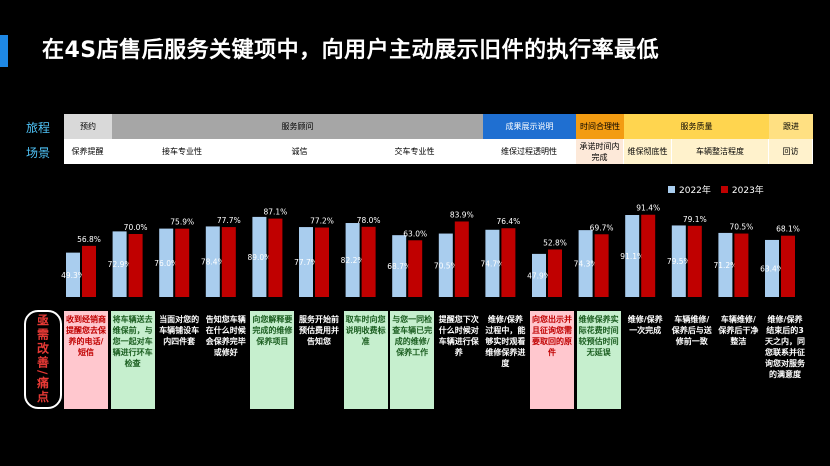 The width and height of the screenshot is (830, 466). What do you see at coordinates (415, 233) in the screenshot?
I see `data-label-2023: 63.0%` at bounding box center [415, 233].